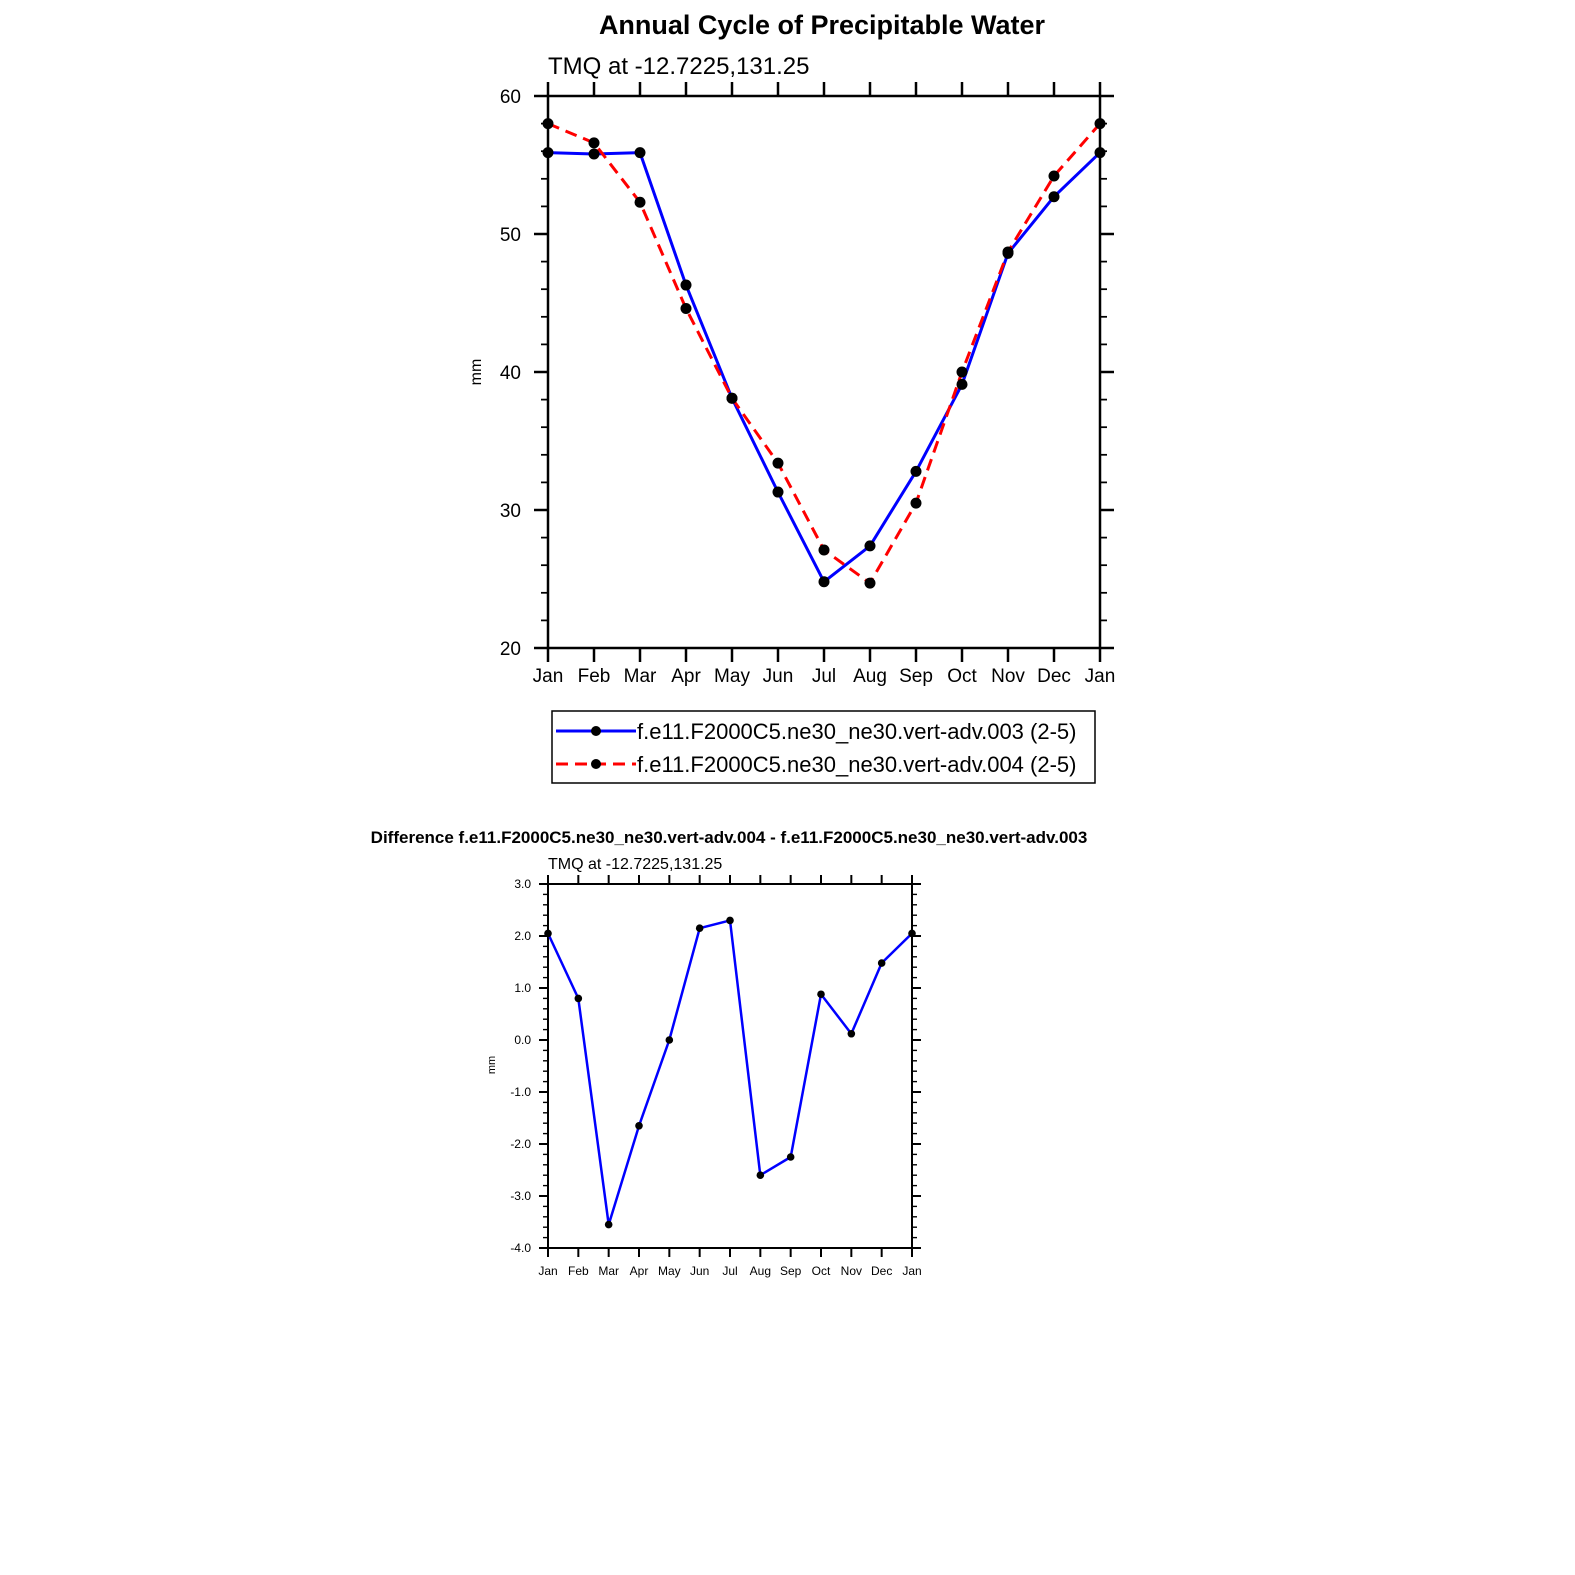 This screenshot has height=1575, width=1575. What do you see at coordinates (520, 1144) in the screenshot?
I see `y-tick-label: -2.0` at bounding box center [520, 1144].